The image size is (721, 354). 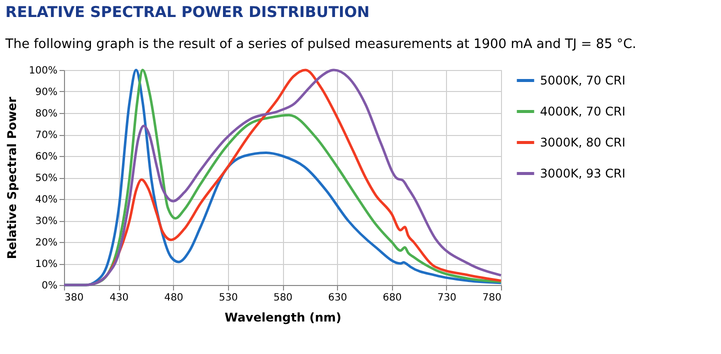 I want to click on y-tick-label: 80%, so click(x=46, y=114).